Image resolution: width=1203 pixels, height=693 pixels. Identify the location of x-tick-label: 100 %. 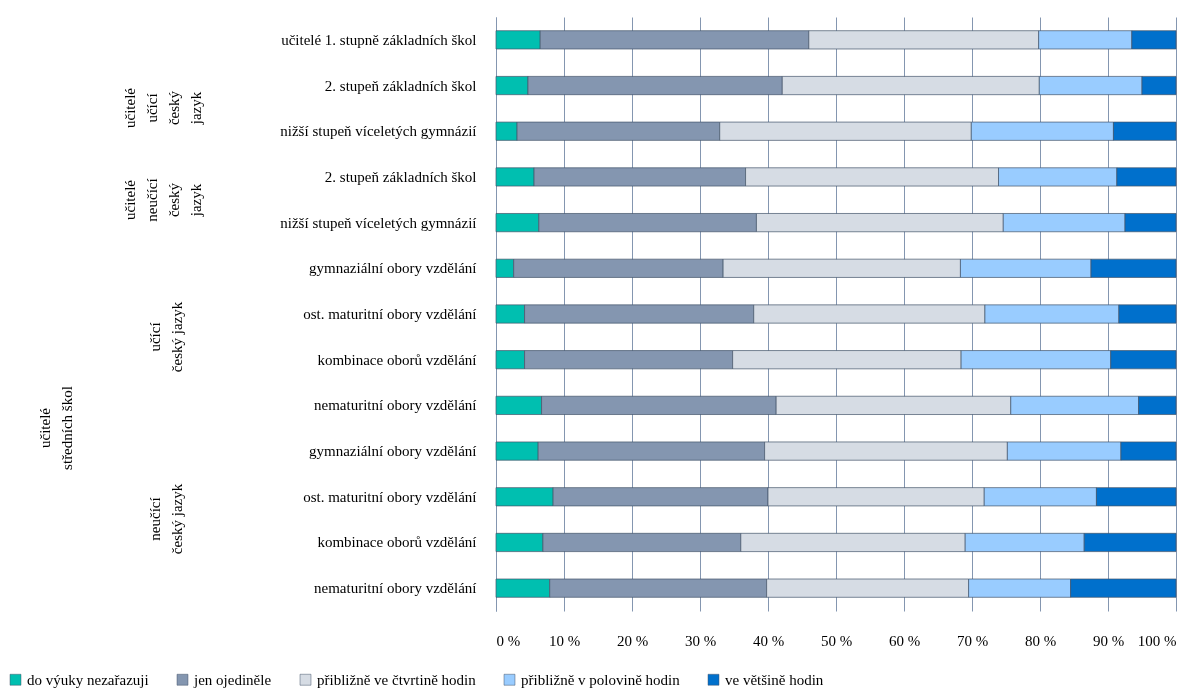
(1157, 640).